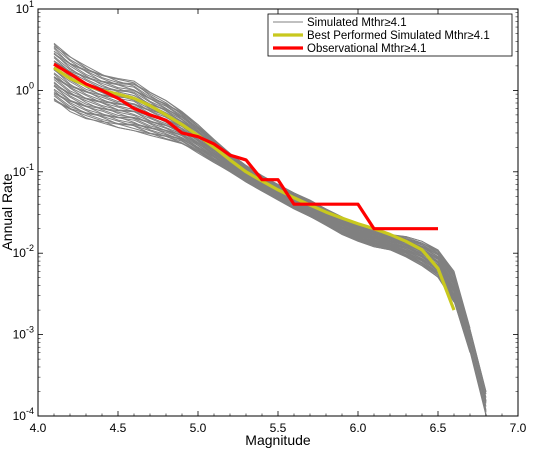  What do you see at coordinates (198, 428) in the screenshot?
I see `x-tick-label: 5.0` at bounding box center [198, 428].